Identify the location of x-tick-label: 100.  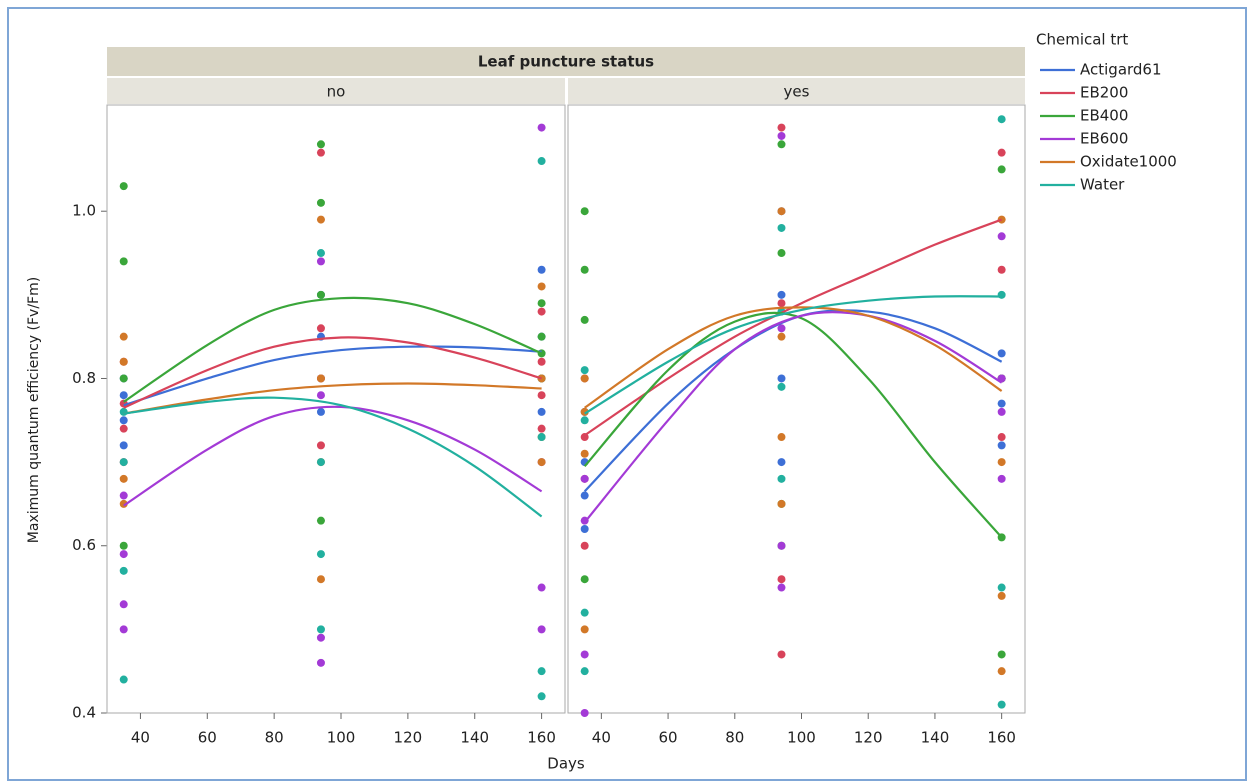
(801, 738).